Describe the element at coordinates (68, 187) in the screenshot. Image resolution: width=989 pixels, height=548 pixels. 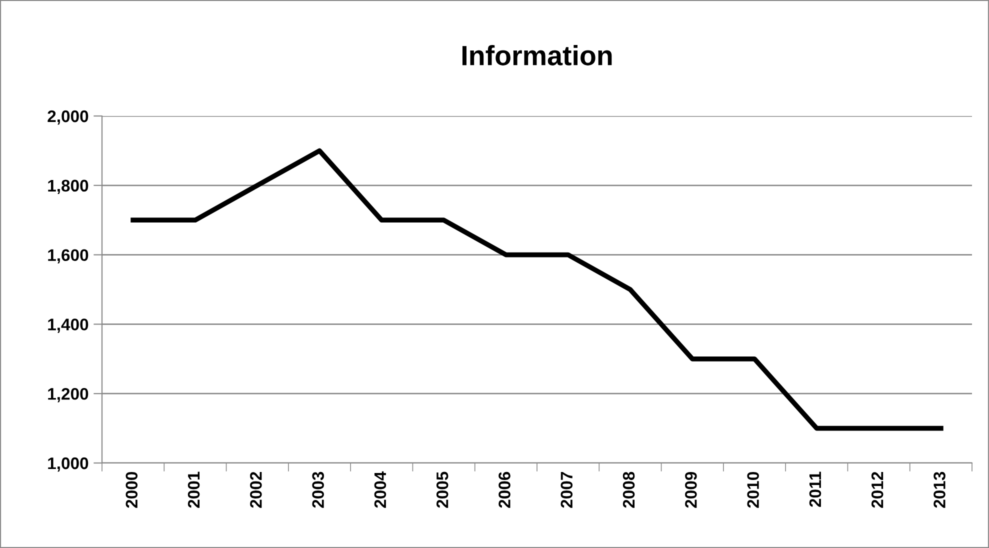
I see `y-tick-label: 1,800` at that location.